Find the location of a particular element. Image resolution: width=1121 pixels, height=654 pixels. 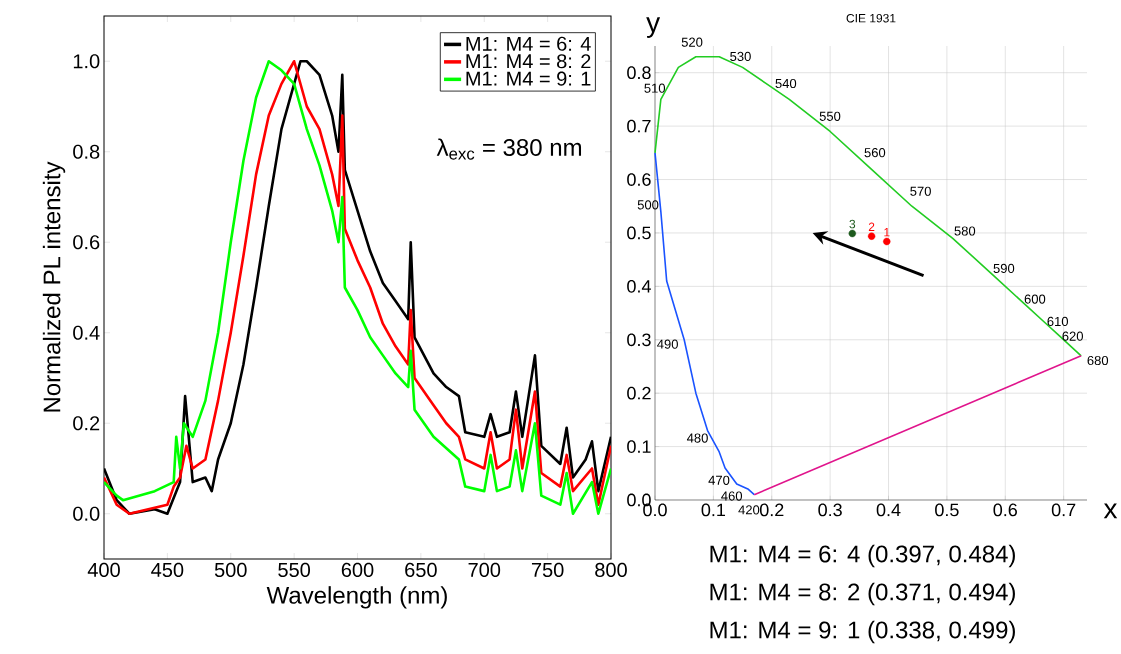

x-tick-label: 750 is located at coordinates (547, 569).